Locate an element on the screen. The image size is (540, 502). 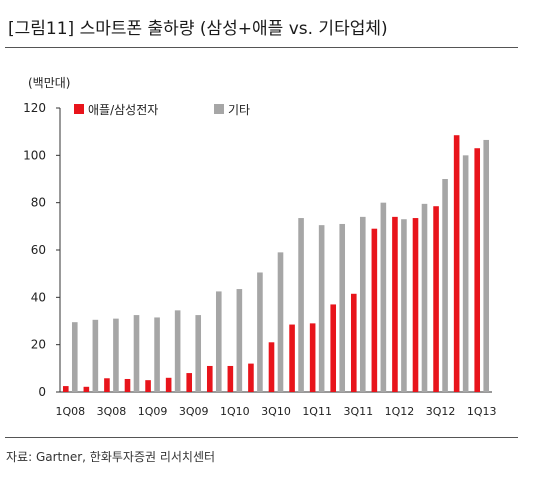
x-tick-label: 1Q08 is located at coordinates (70, 411).